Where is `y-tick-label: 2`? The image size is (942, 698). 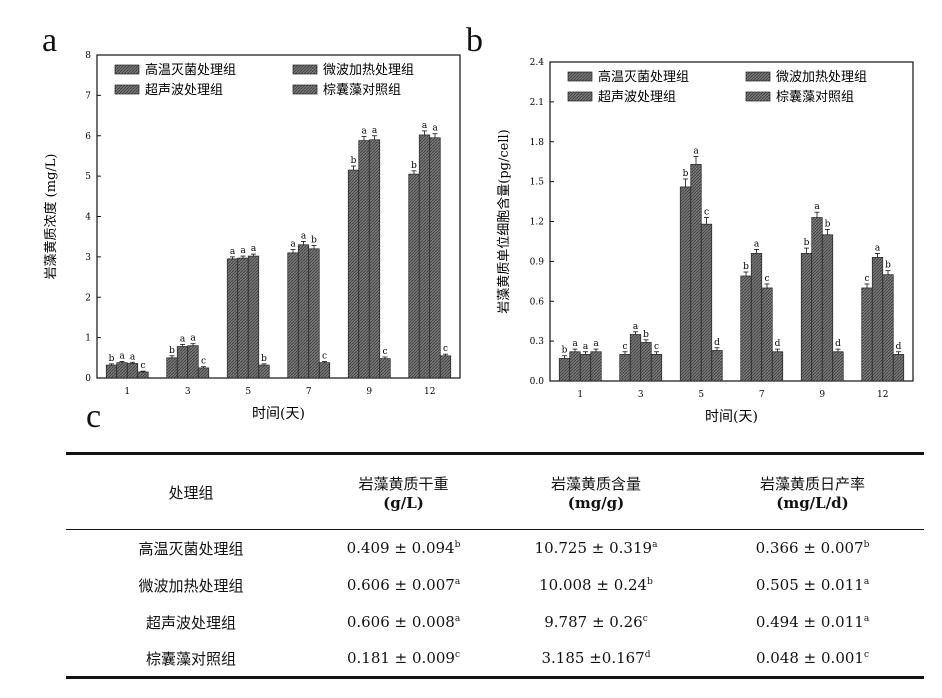
y-tick-label: 2 is located at coordinates (88, 298).